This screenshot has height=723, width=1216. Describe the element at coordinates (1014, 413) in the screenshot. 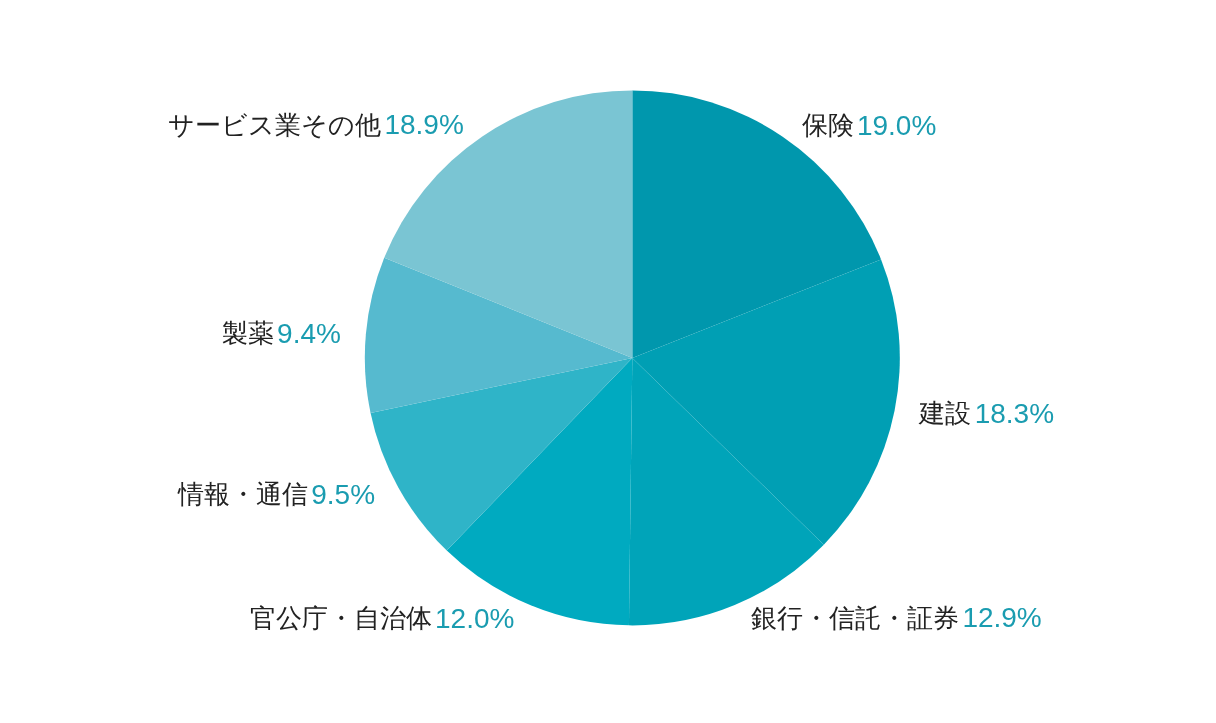

I see `data-label: 18.3%` at that location.